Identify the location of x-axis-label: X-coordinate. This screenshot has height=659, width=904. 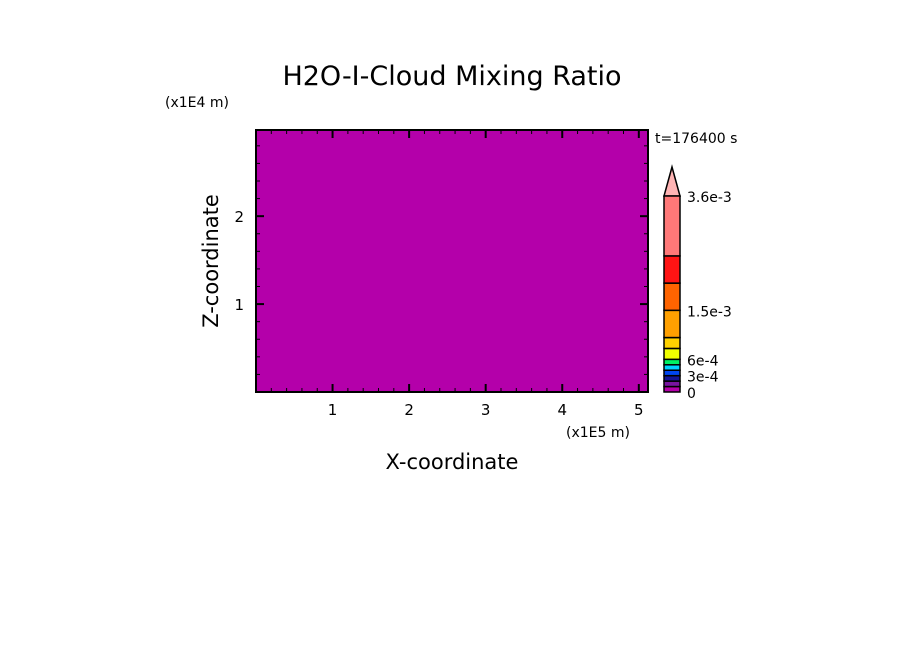
(452, 462).